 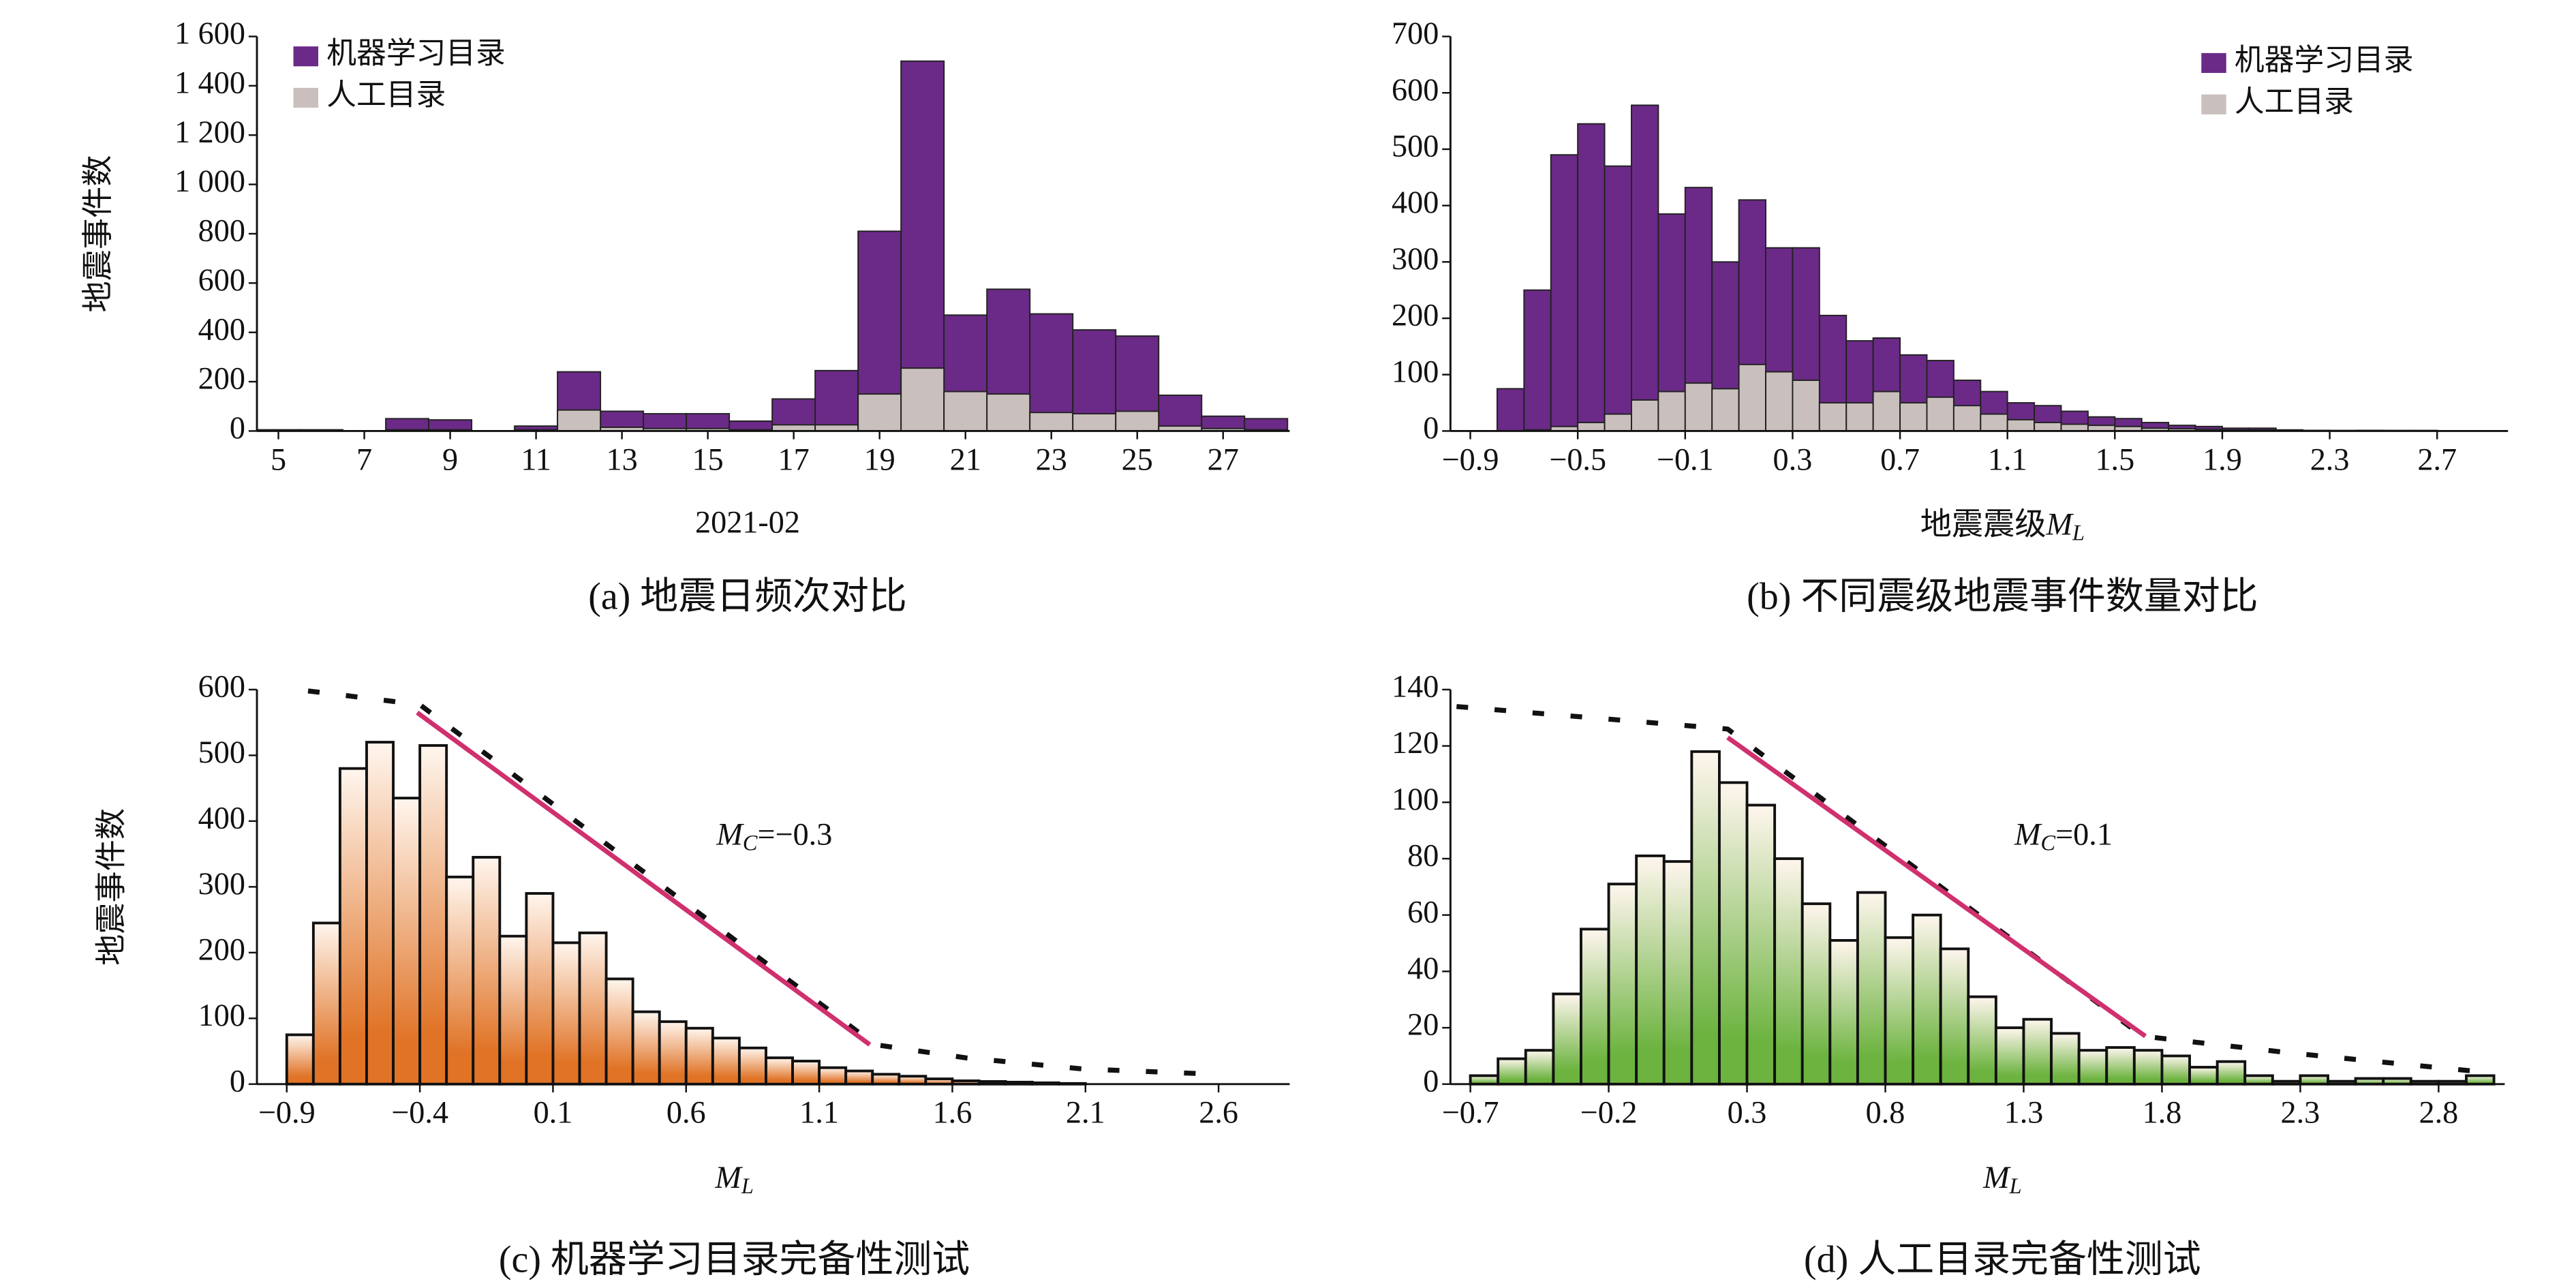 What do you see at coordinates (1609, 1112) in the screenshot?
I see `x-tick-label: −0.2` at bounding box center [1609, 1112].